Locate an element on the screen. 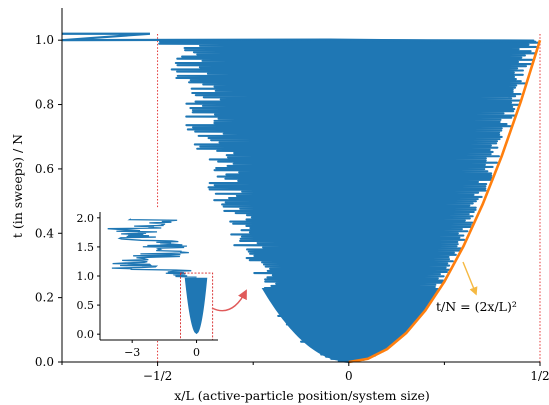 This screenshot has height=405, width=549. inset-y-tick-label-1: 0.5 is located at coordinates (86, 305).